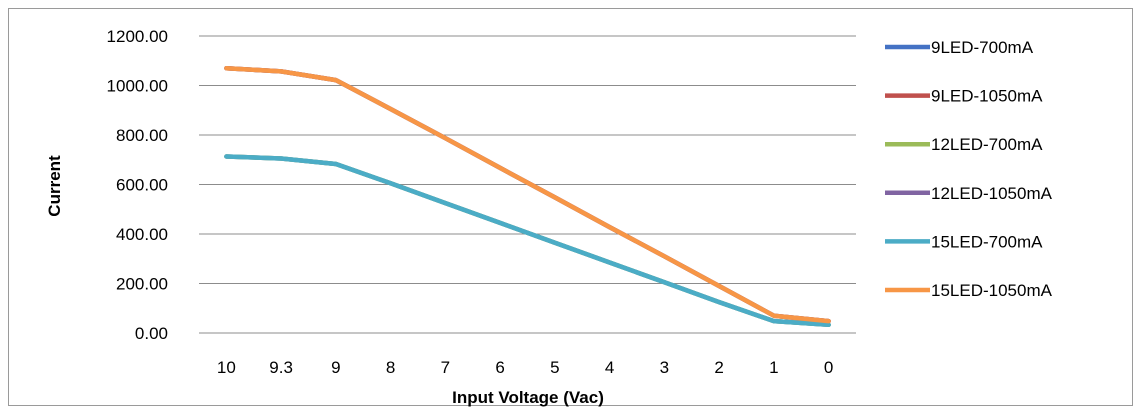 This screenshot has height=410, width=1138. Describe the element at coordinates (54, 186) in the screenshot. I see `y-axis-title: Current` at that location.